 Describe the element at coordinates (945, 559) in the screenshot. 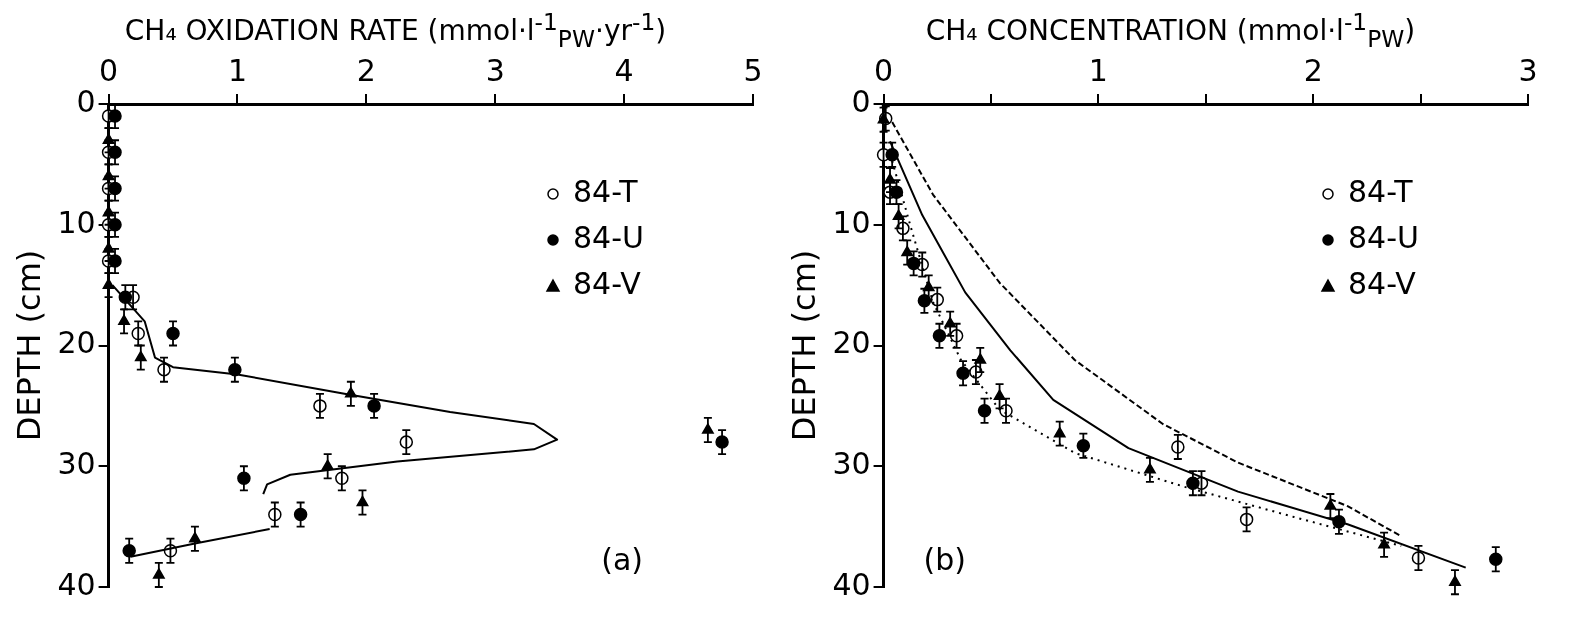

I see `annotation: (b)` at that location.